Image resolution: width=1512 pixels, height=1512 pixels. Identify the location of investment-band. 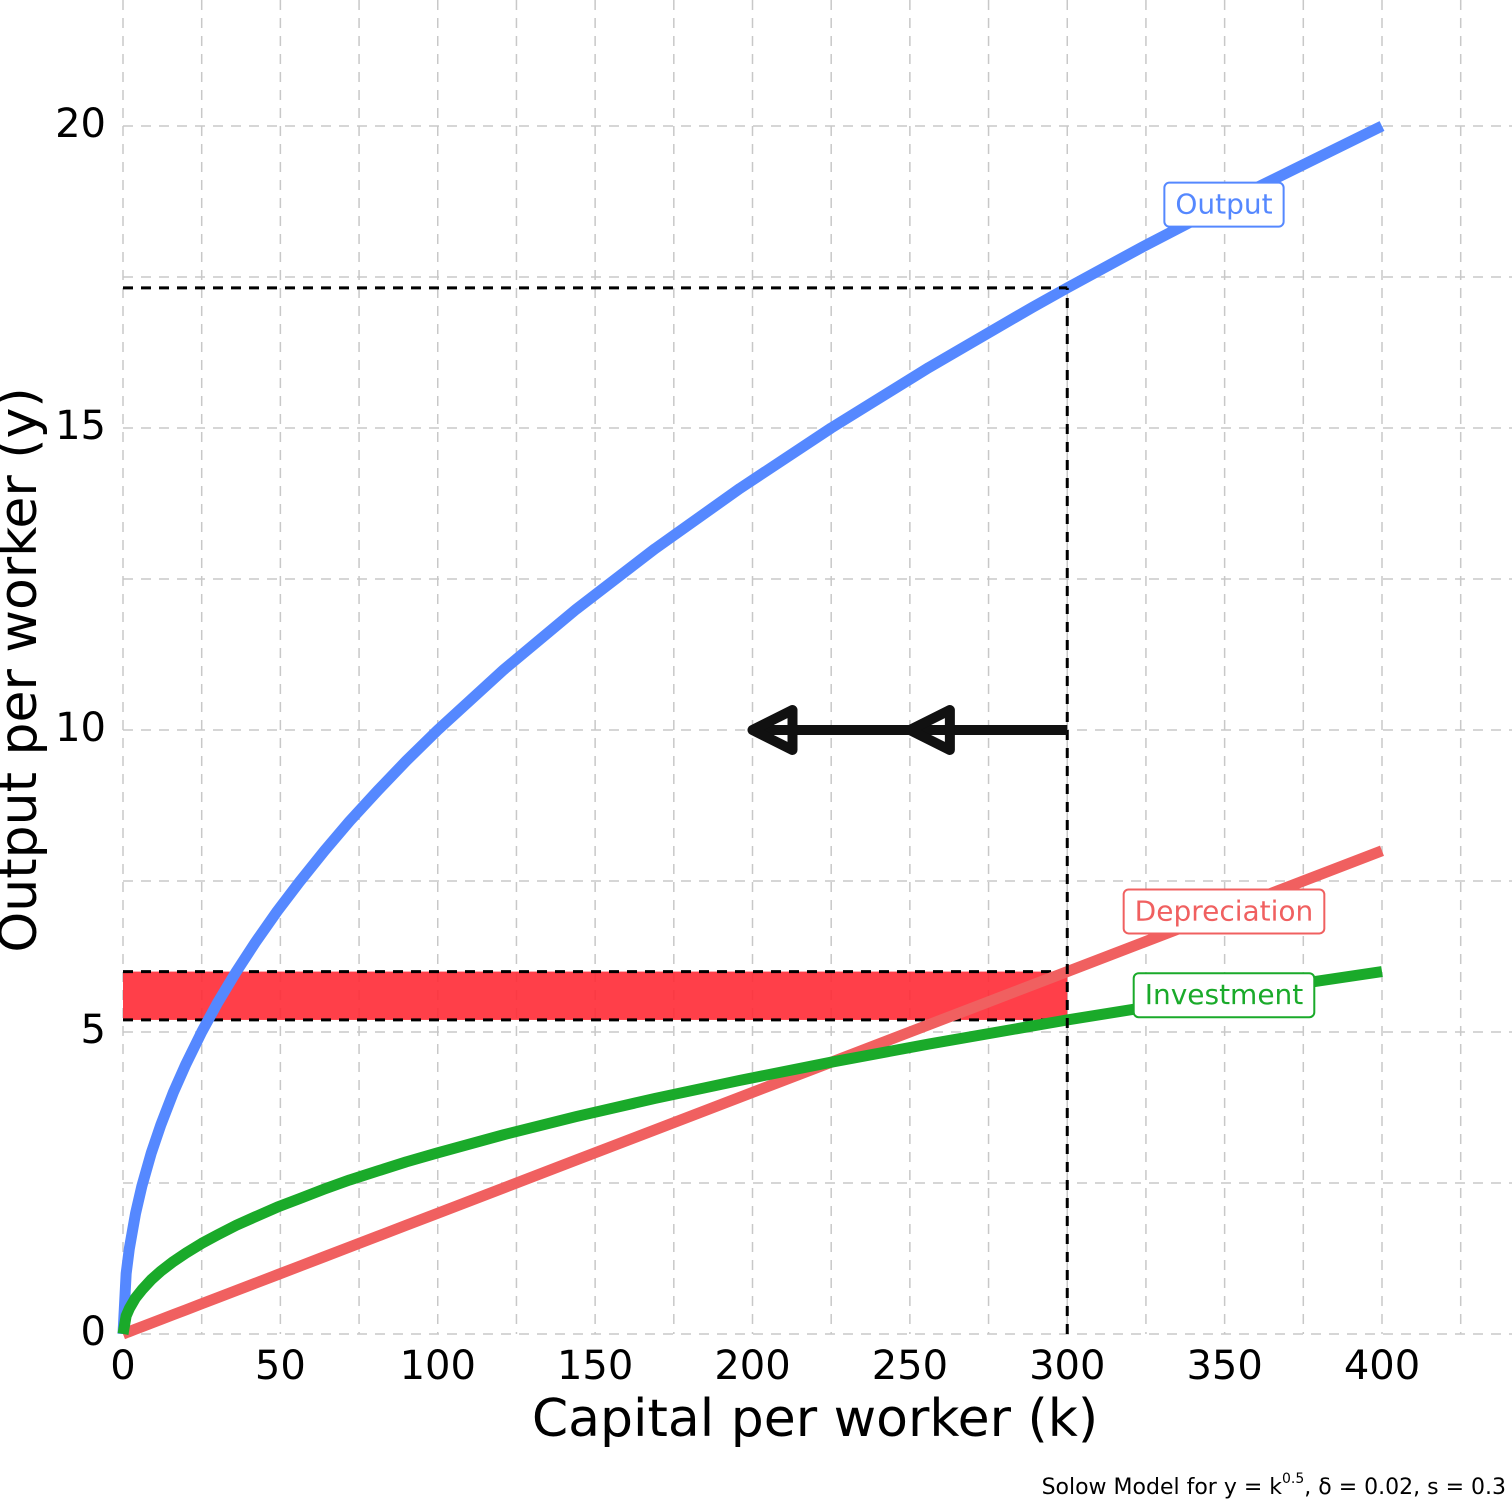
(595, 995).